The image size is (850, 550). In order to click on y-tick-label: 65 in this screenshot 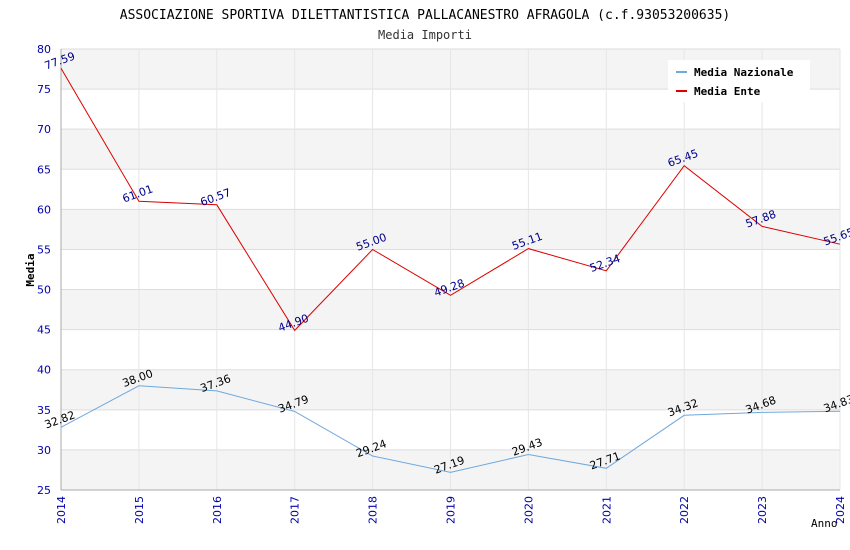, I will do `click(44, 169)`.